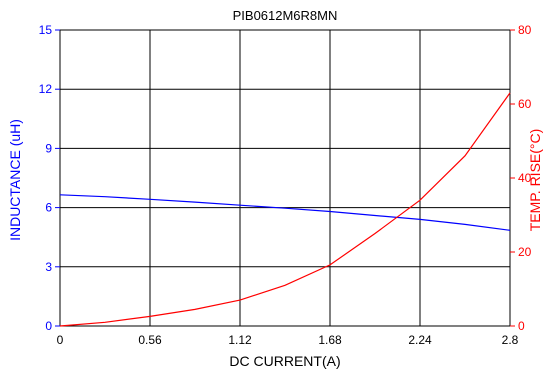  Describe the element at coordinates (525, 178) in the screenshot. I see `right-y-tick-label: 40` at that location.